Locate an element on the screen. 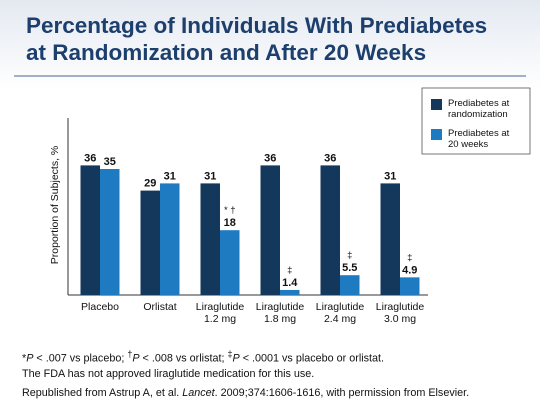 This screenshot has width=540, height=405. title-divider is located at coordinates (270, 76).